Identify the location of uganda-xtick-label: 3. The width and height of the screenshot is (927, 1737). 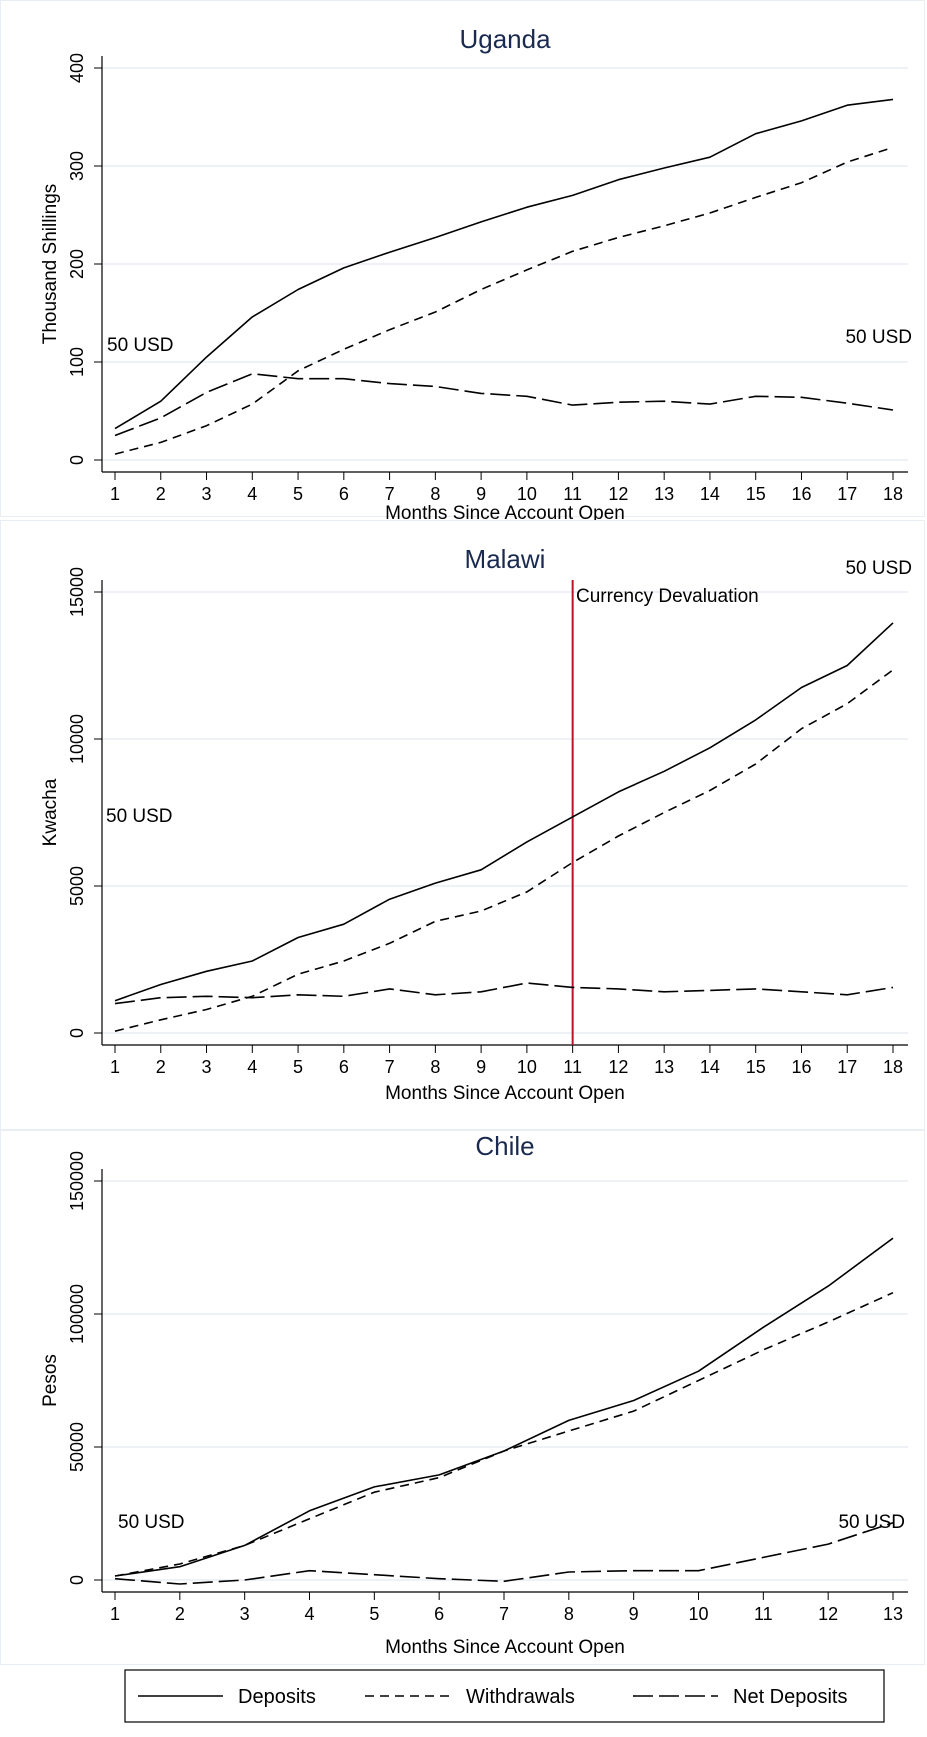
(207, 494).